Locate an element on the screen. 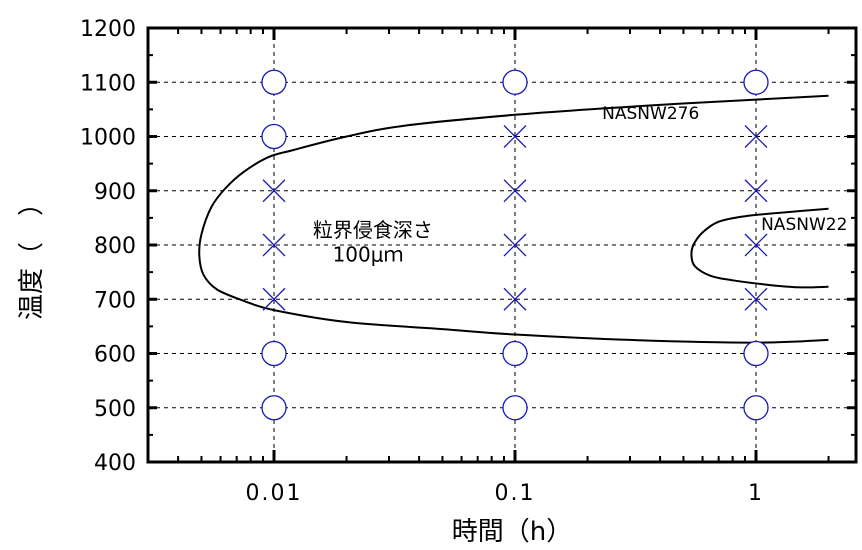  y-axis-title: 温度（ ） is located at coordinates (32, 255).